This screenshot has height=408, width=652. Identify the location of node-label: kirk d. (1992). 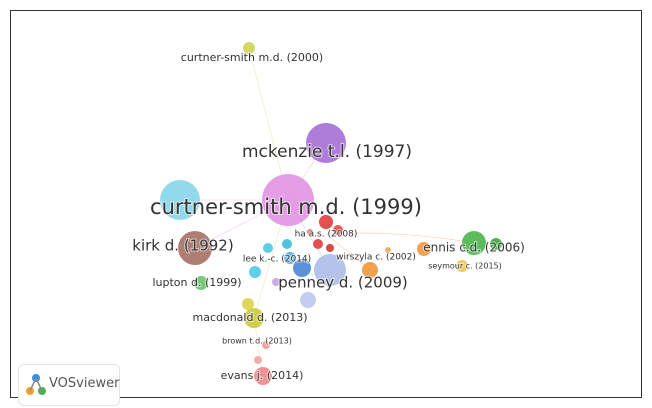
(182, 246).